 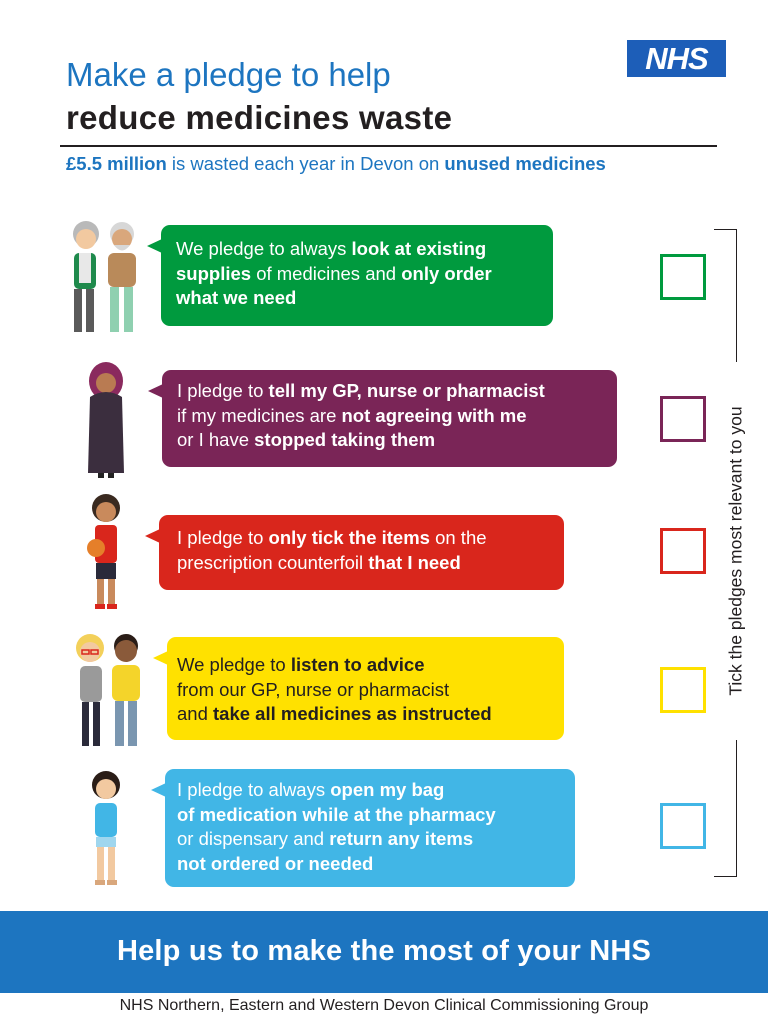 I want to click on subtitle-amount: £5.5 million, so click(x=116, y=163).